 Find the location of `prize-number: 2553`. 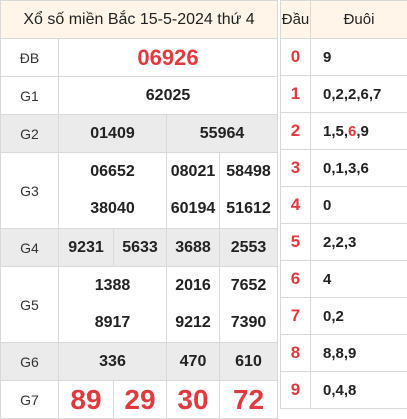

prize-number: 2553 is located at coordinates (249, 248).